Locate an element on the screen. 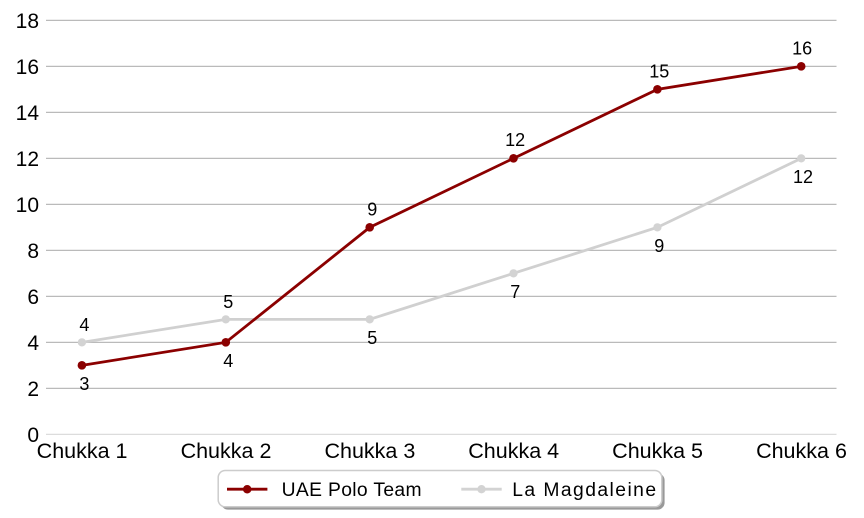  svg-text: 2 is located at coordinates (33, 389).